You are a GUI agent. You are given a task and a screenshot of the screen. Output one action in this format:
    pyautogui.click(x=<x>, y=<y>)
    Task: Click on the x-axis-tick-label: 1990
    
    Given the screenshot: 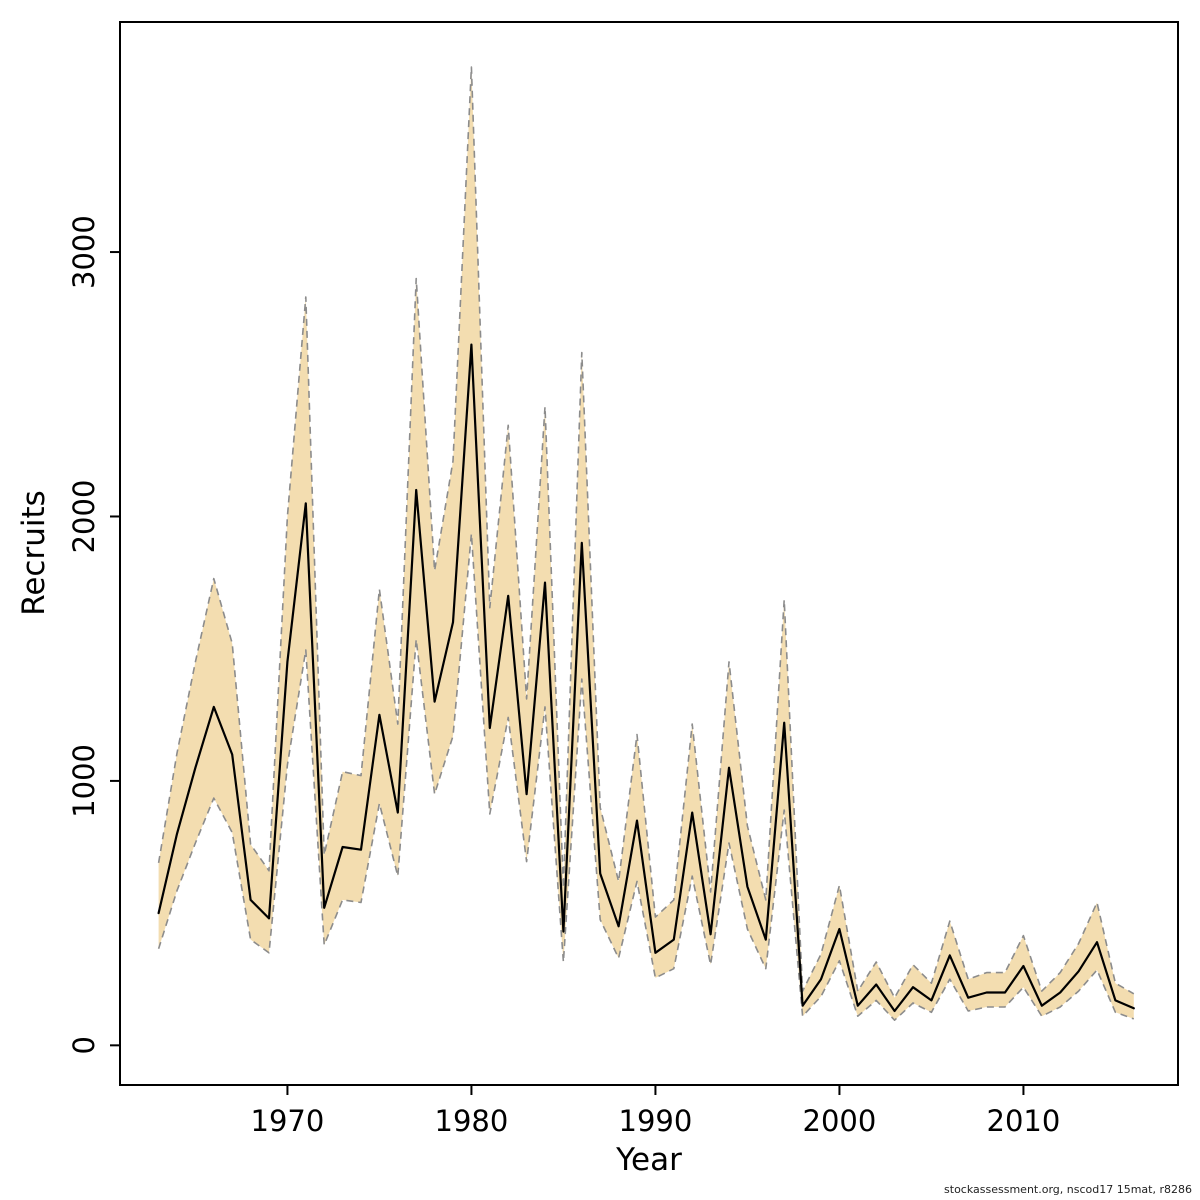 What is the action you would take?
    pyautogui.click(x=656, y=1121)
    